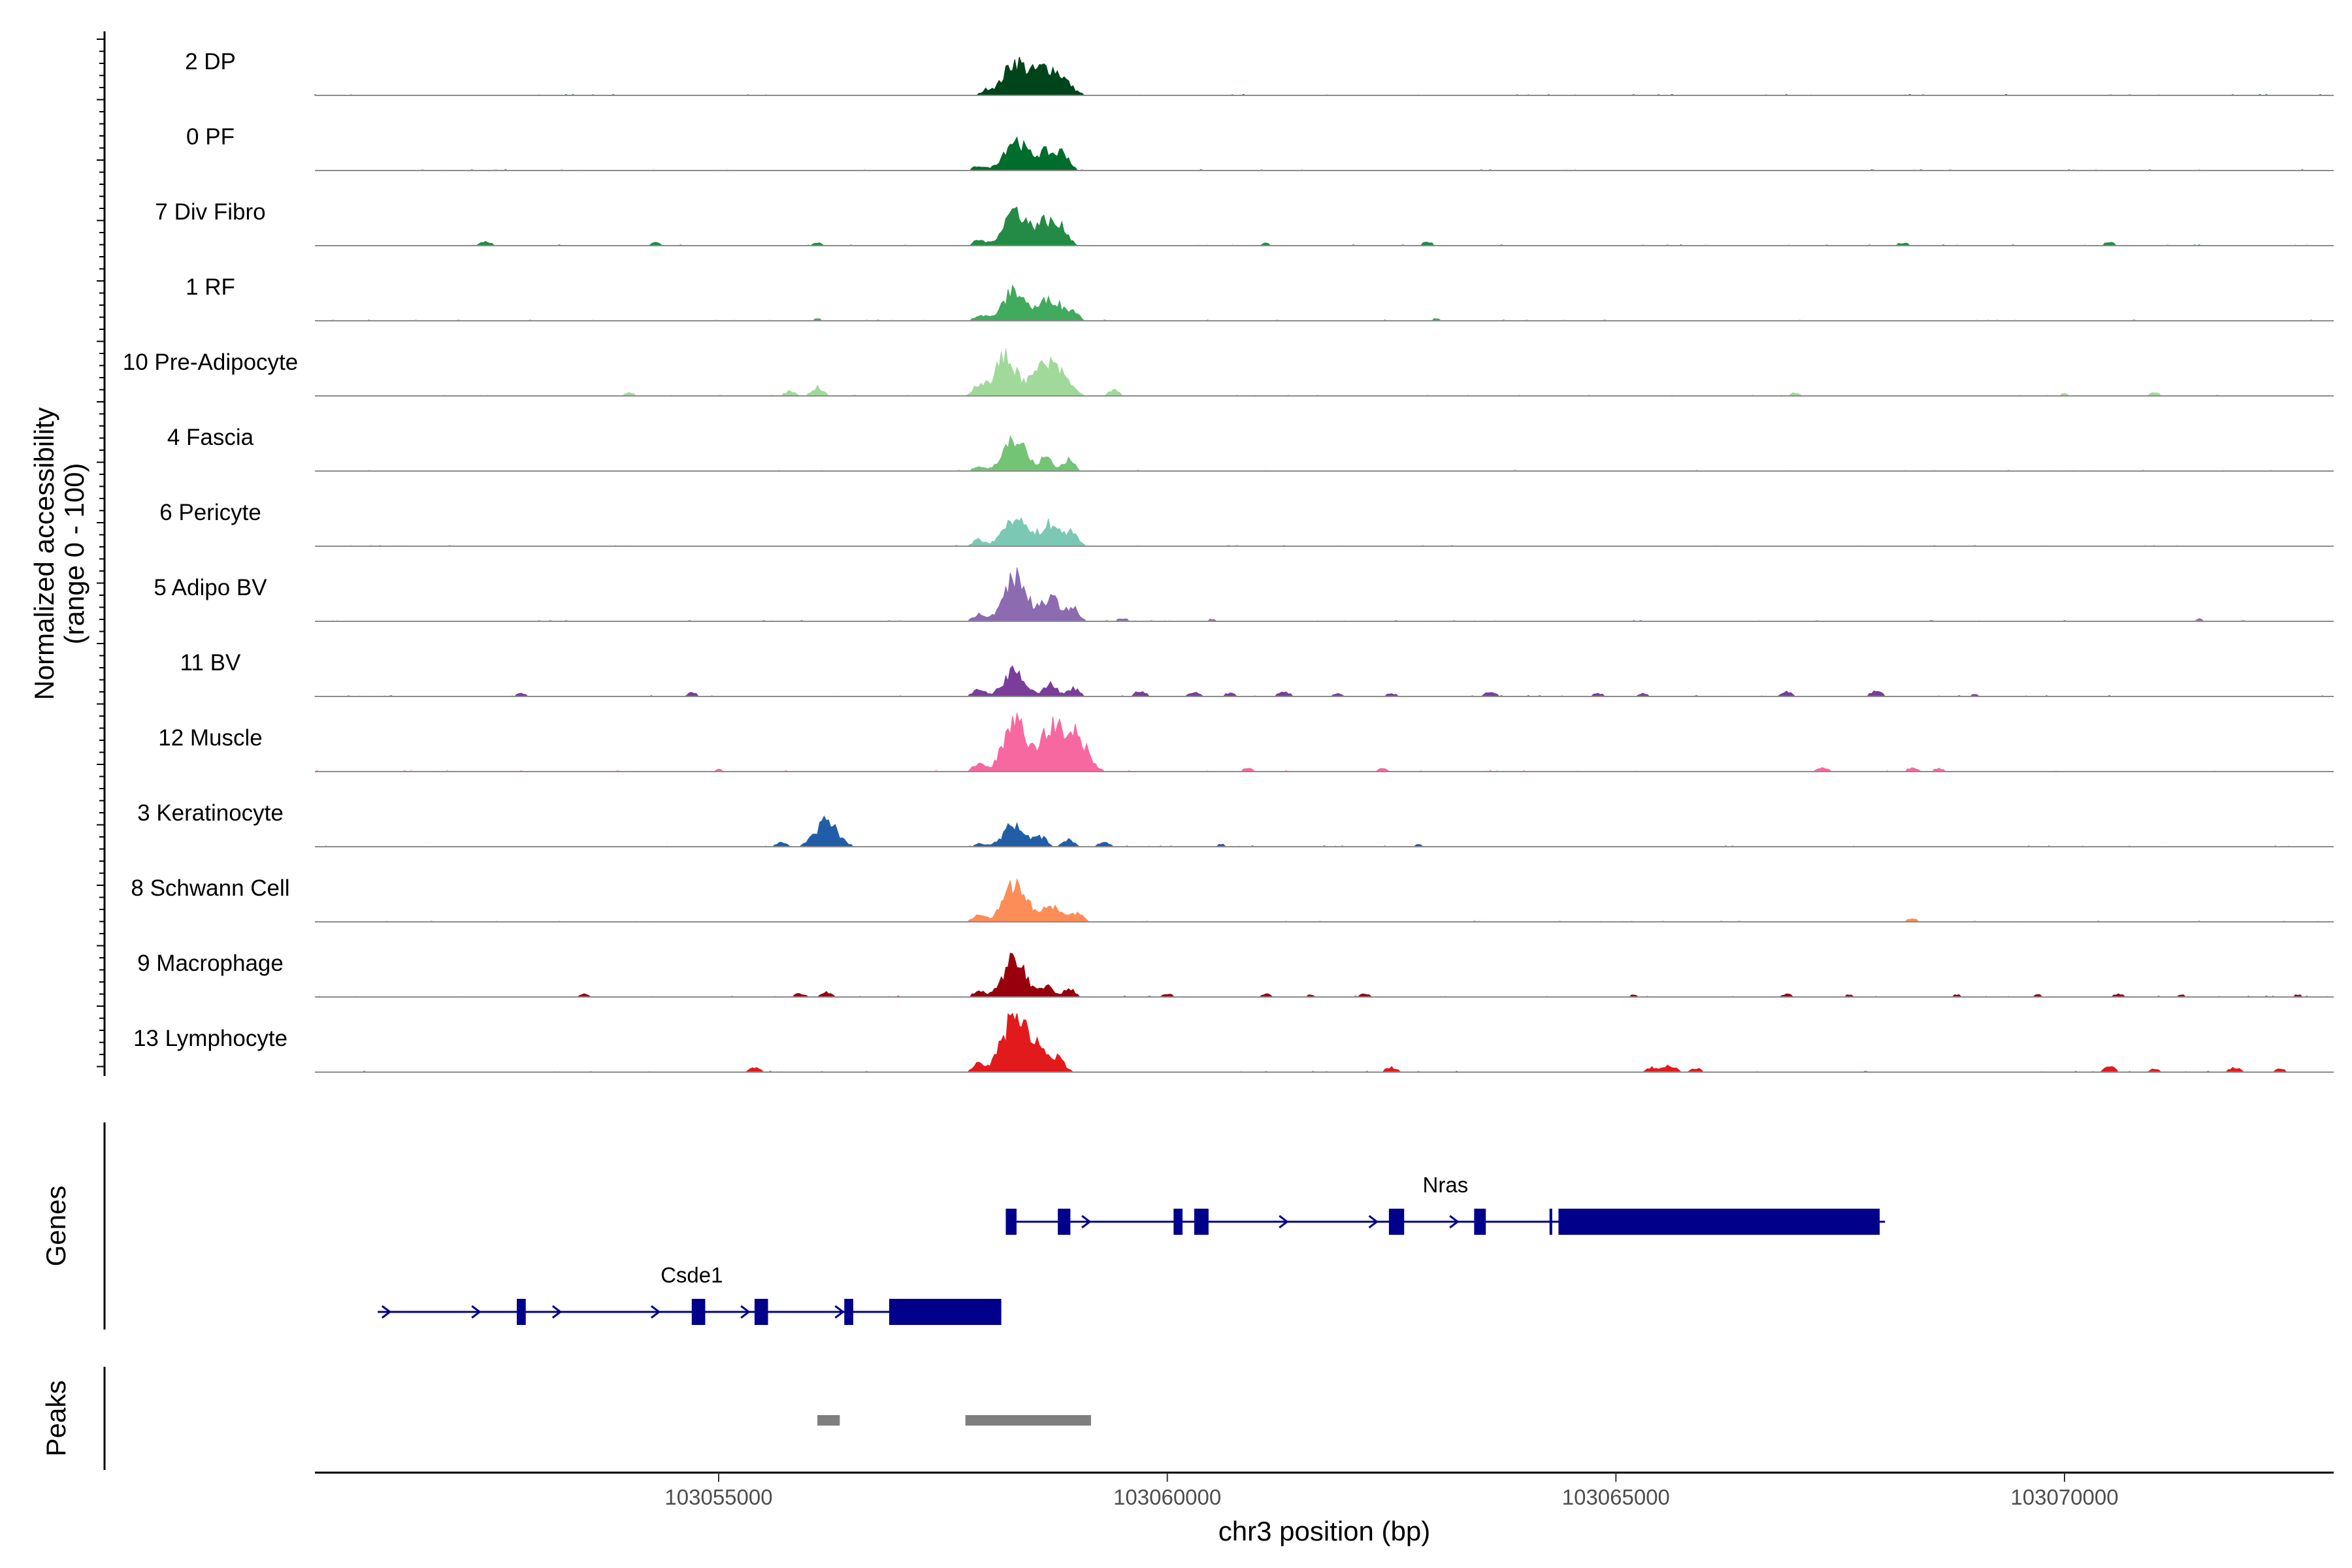 Image resolution: width=2352 pixels, height=1568 pixels. I want to click on x-tick-label: 103055000, so click(718, 1497).